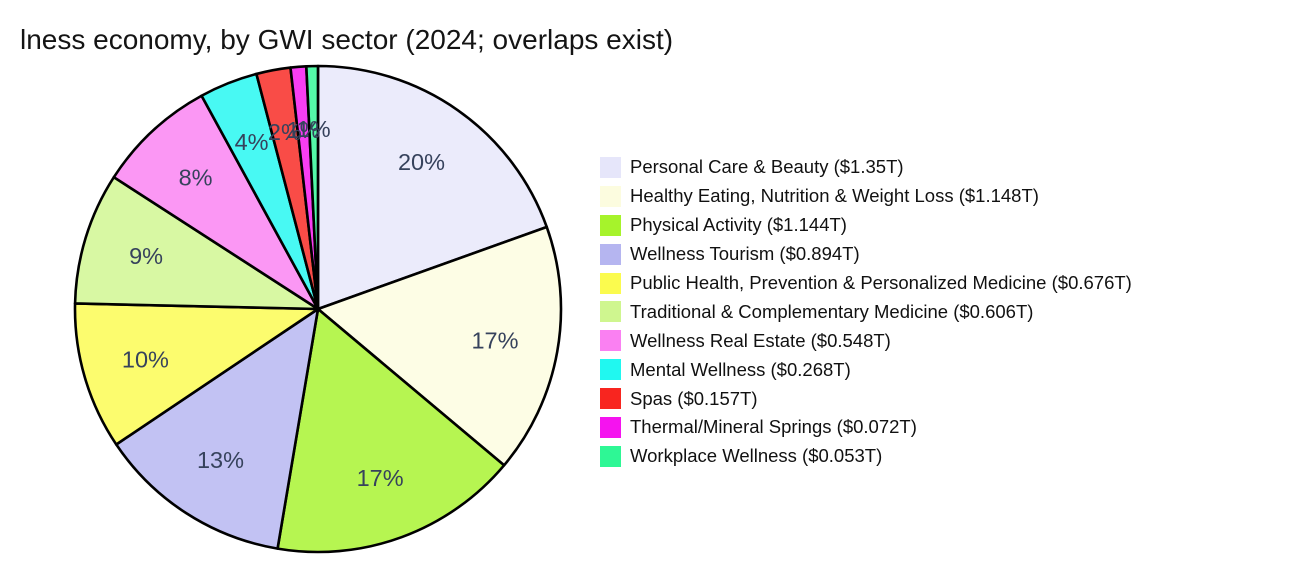  What do you see at coordinates (610, 225) in the screenshot?
I see `legend-swatch-physical-activity` at bounding box center [610, 225].